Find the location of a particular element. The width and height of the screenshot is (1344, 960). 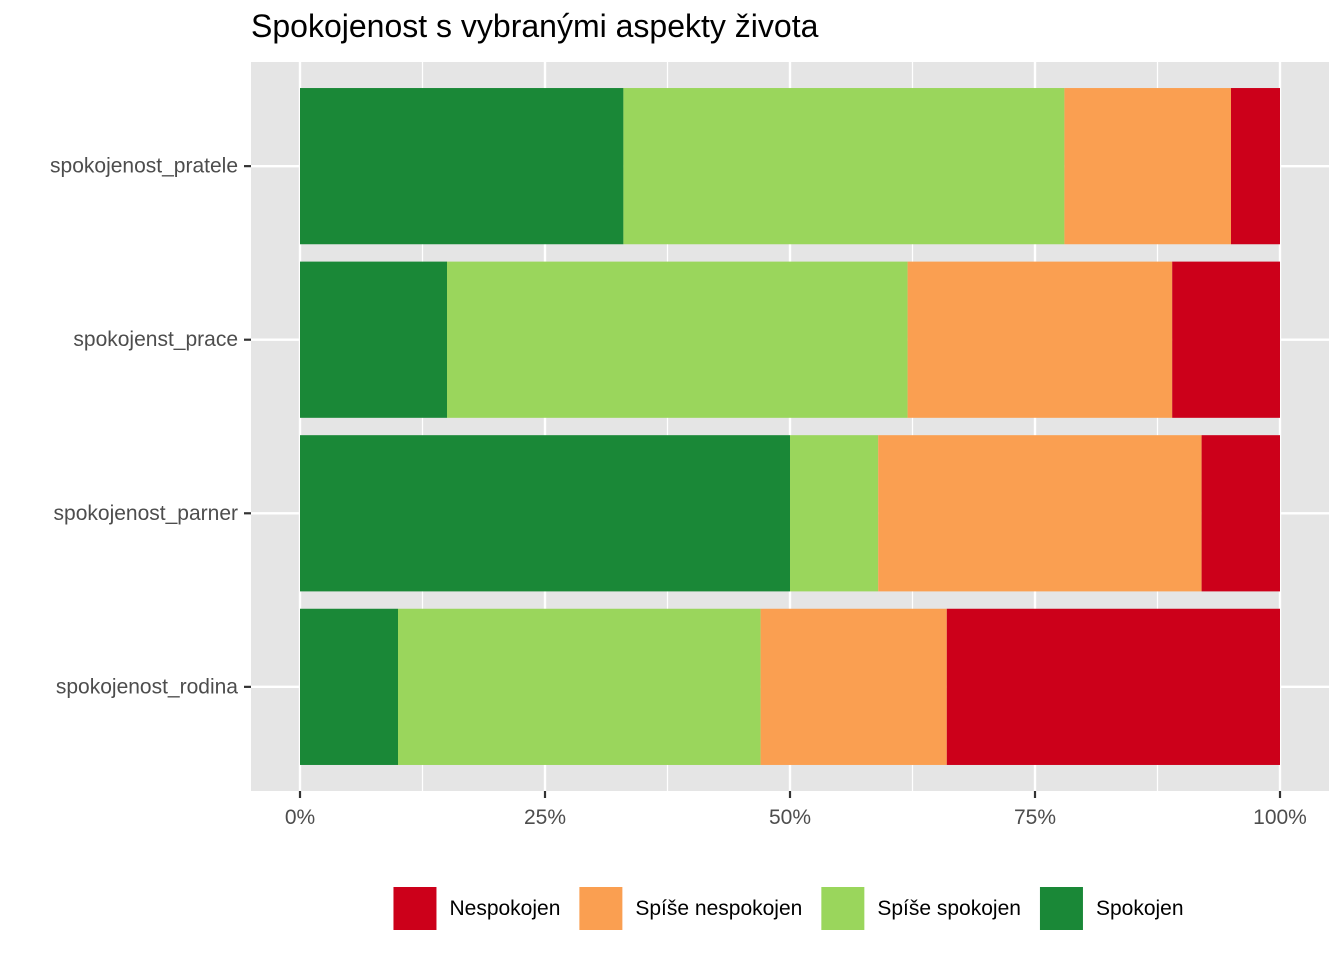

bar-spokojenost-pratele-spise-nespokojen is located at coordinates (1147, 166).